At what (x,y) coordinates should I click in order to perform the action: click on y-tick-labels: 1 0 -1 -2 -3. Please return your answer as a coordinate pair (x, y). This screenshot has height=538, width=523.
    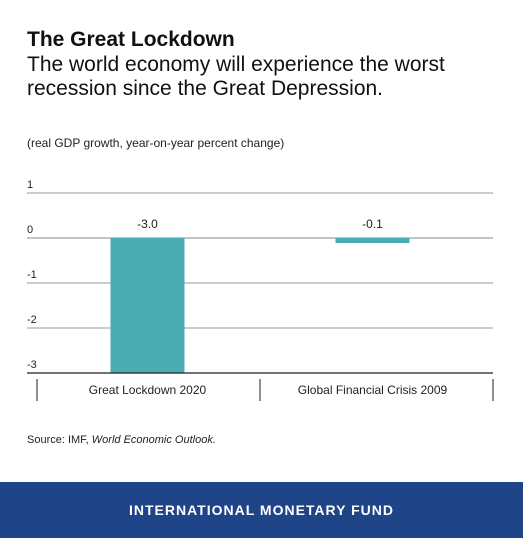
    Looking at the image, I should click on (32, 275).